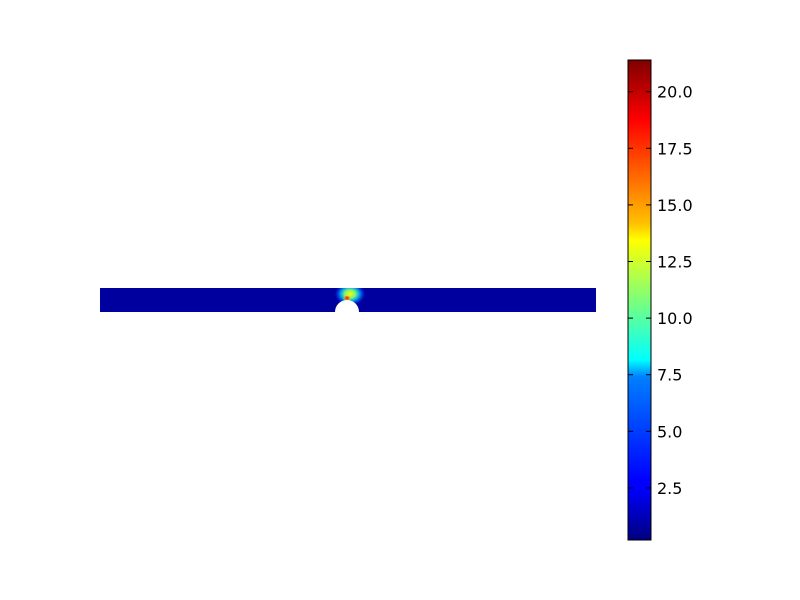 Image resolution: width=800 pixels, height=600 pixels. I want to click on colorbar-tick-label: 15.0, so click(675, 205).